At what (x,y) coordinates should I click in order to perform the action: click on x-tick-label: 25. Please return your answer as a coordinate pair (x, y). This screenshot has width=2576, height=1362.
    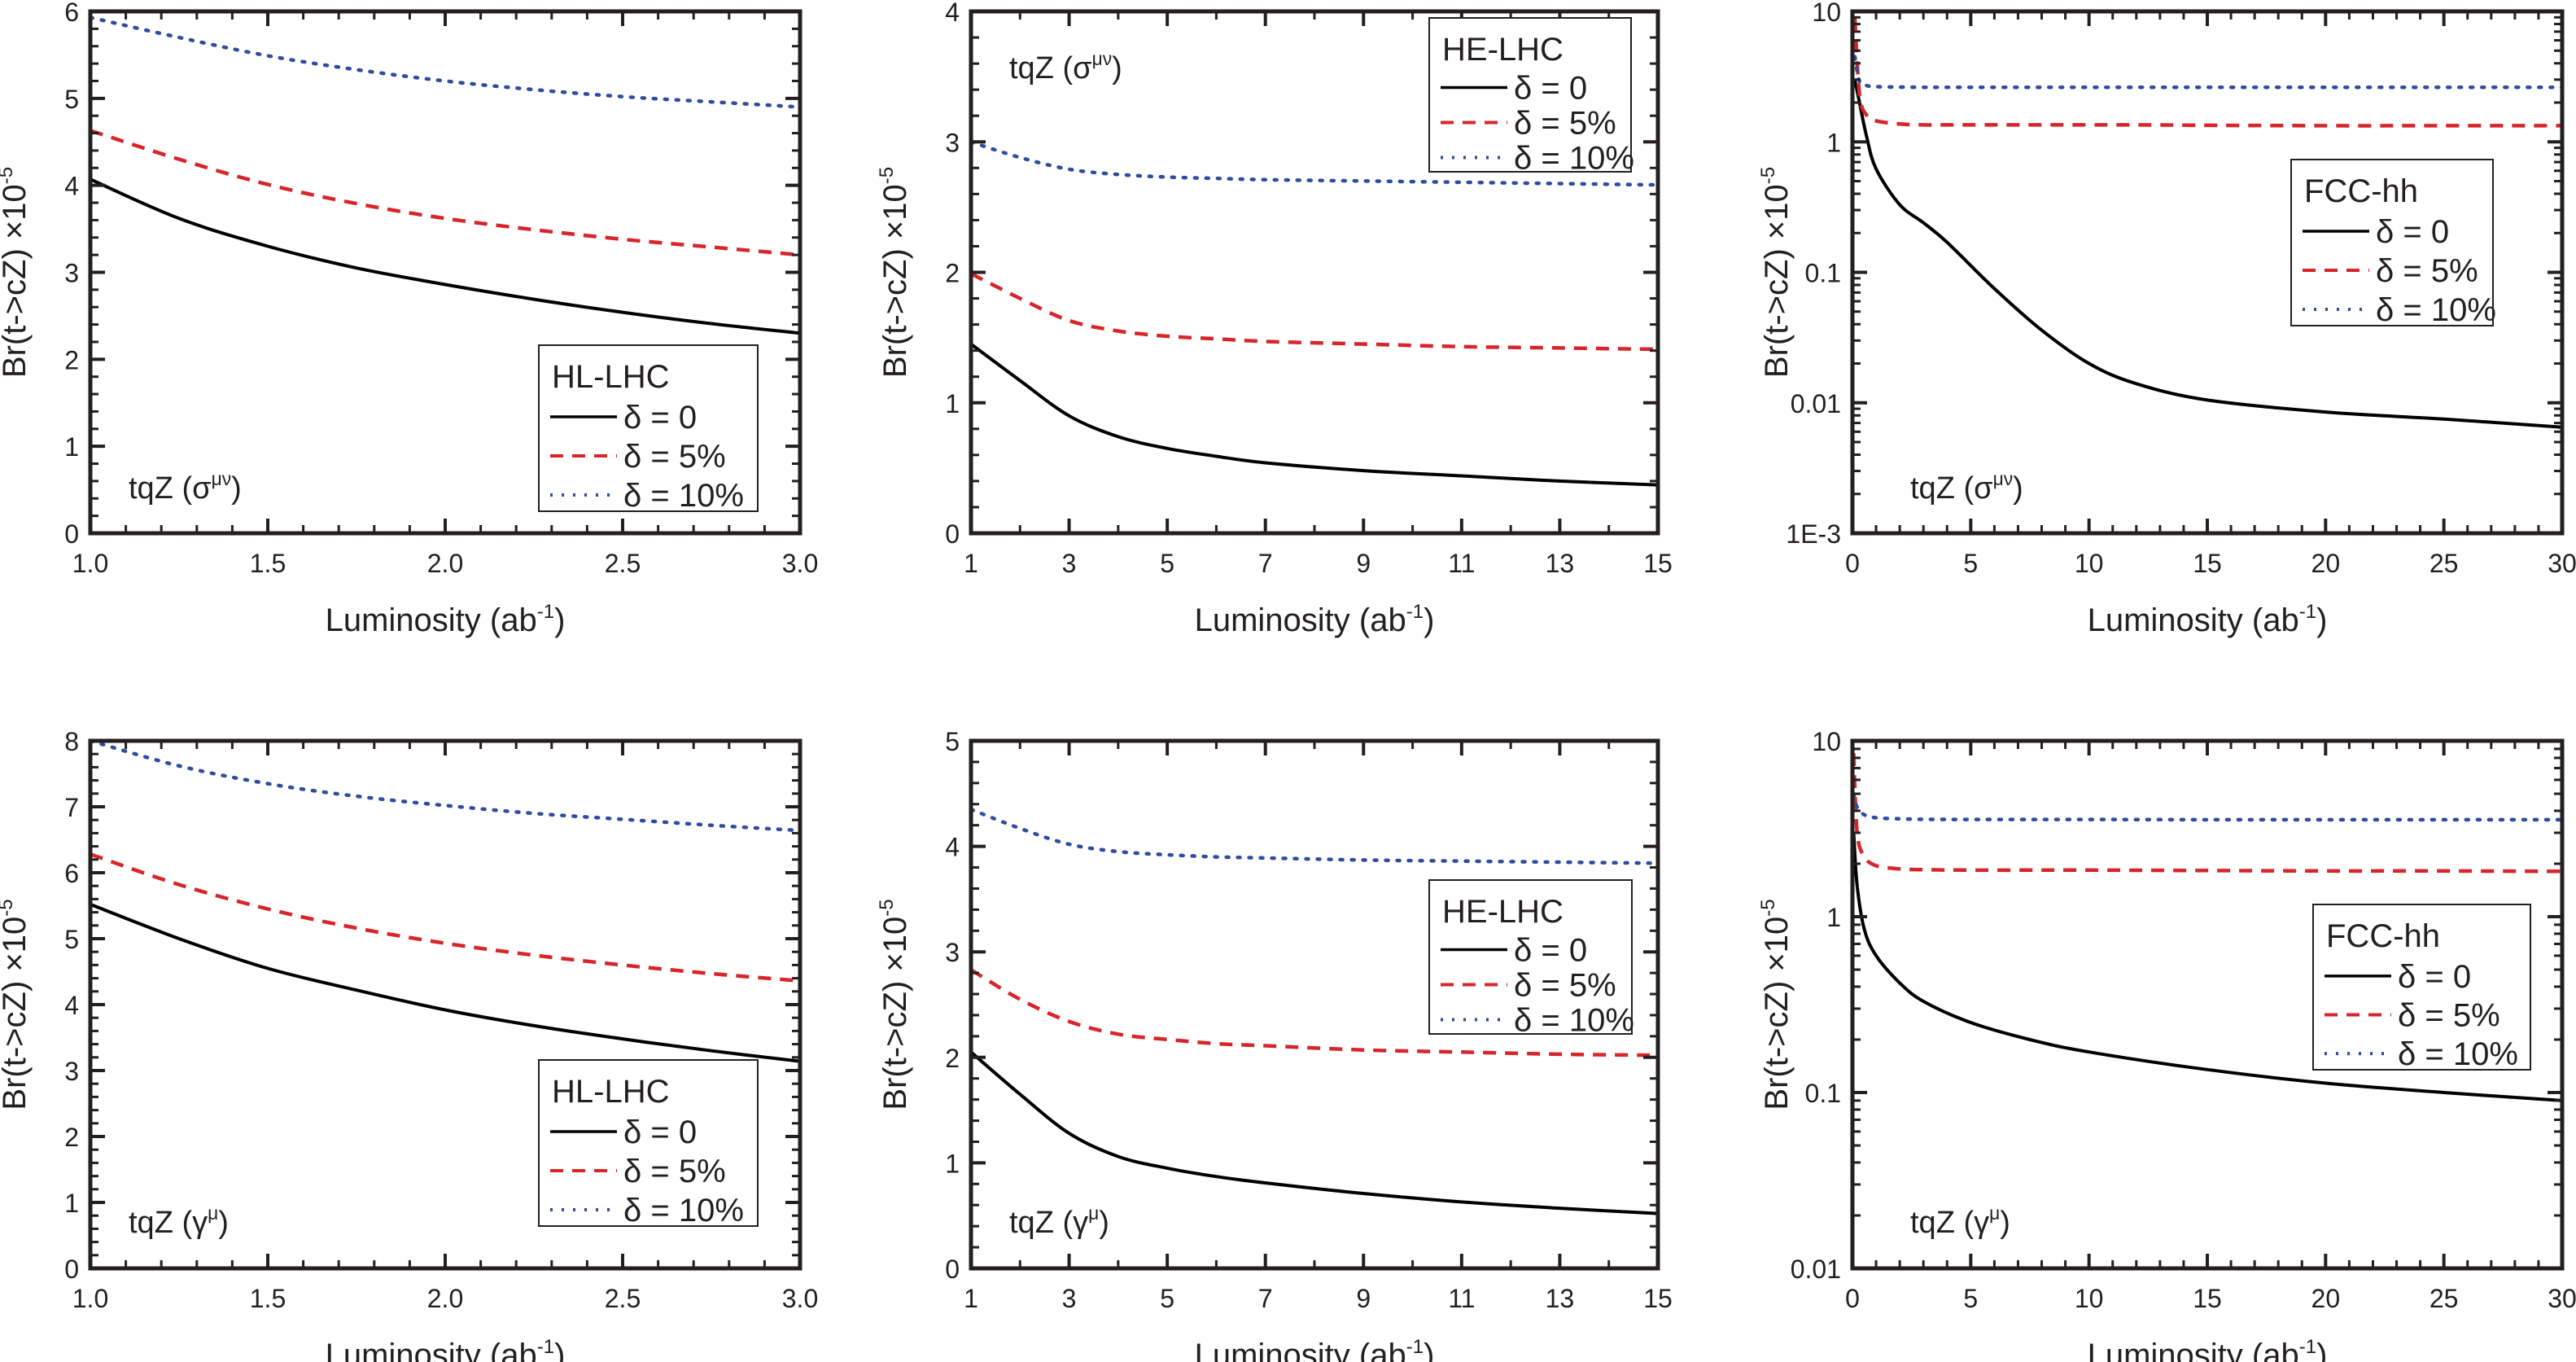
    Looking at the image, I should click on (2444, 1299).